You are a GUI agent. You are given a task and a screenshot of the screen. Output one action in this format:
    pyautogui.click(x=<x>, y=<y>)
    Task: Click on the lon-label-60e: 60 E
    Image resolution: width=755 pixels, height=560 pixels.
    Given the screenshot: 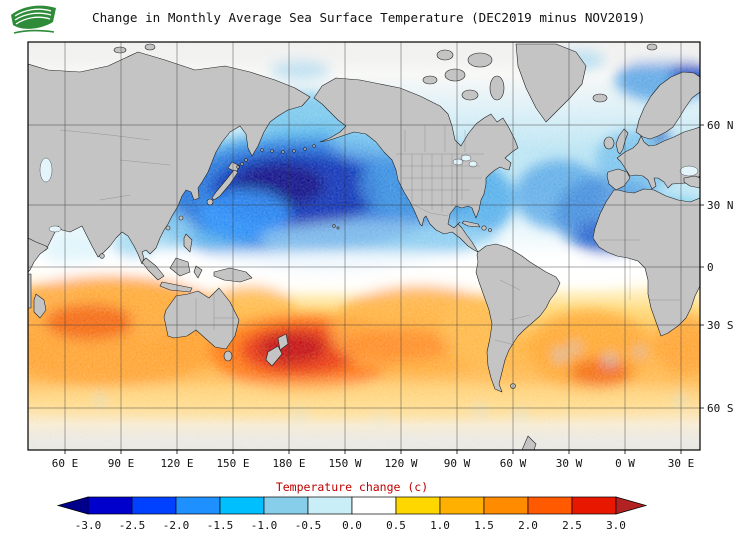 What is the action you would take?
    pyautogui.click(x=65, y=463)
    